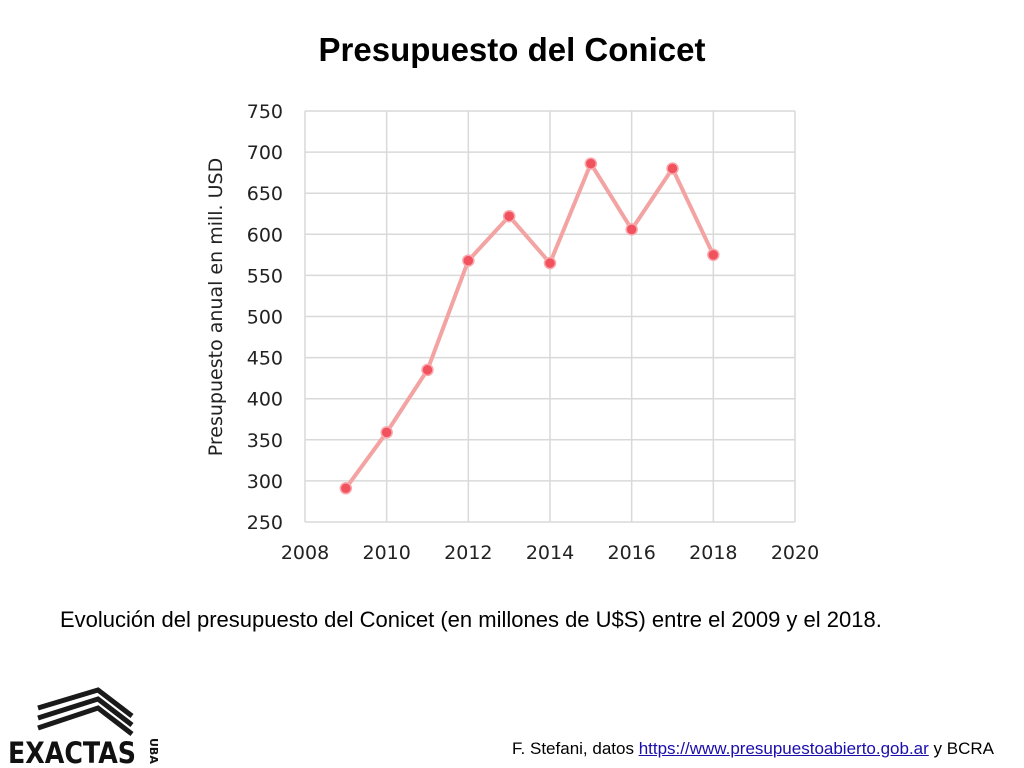 The height and width of the screenshot is (768, 1024). What do you see at coordinates (783, 748) in the screenshot?
I see `source-link: https://www.presupuestoabierto.gob.ar` at bounding box center [783, 748].